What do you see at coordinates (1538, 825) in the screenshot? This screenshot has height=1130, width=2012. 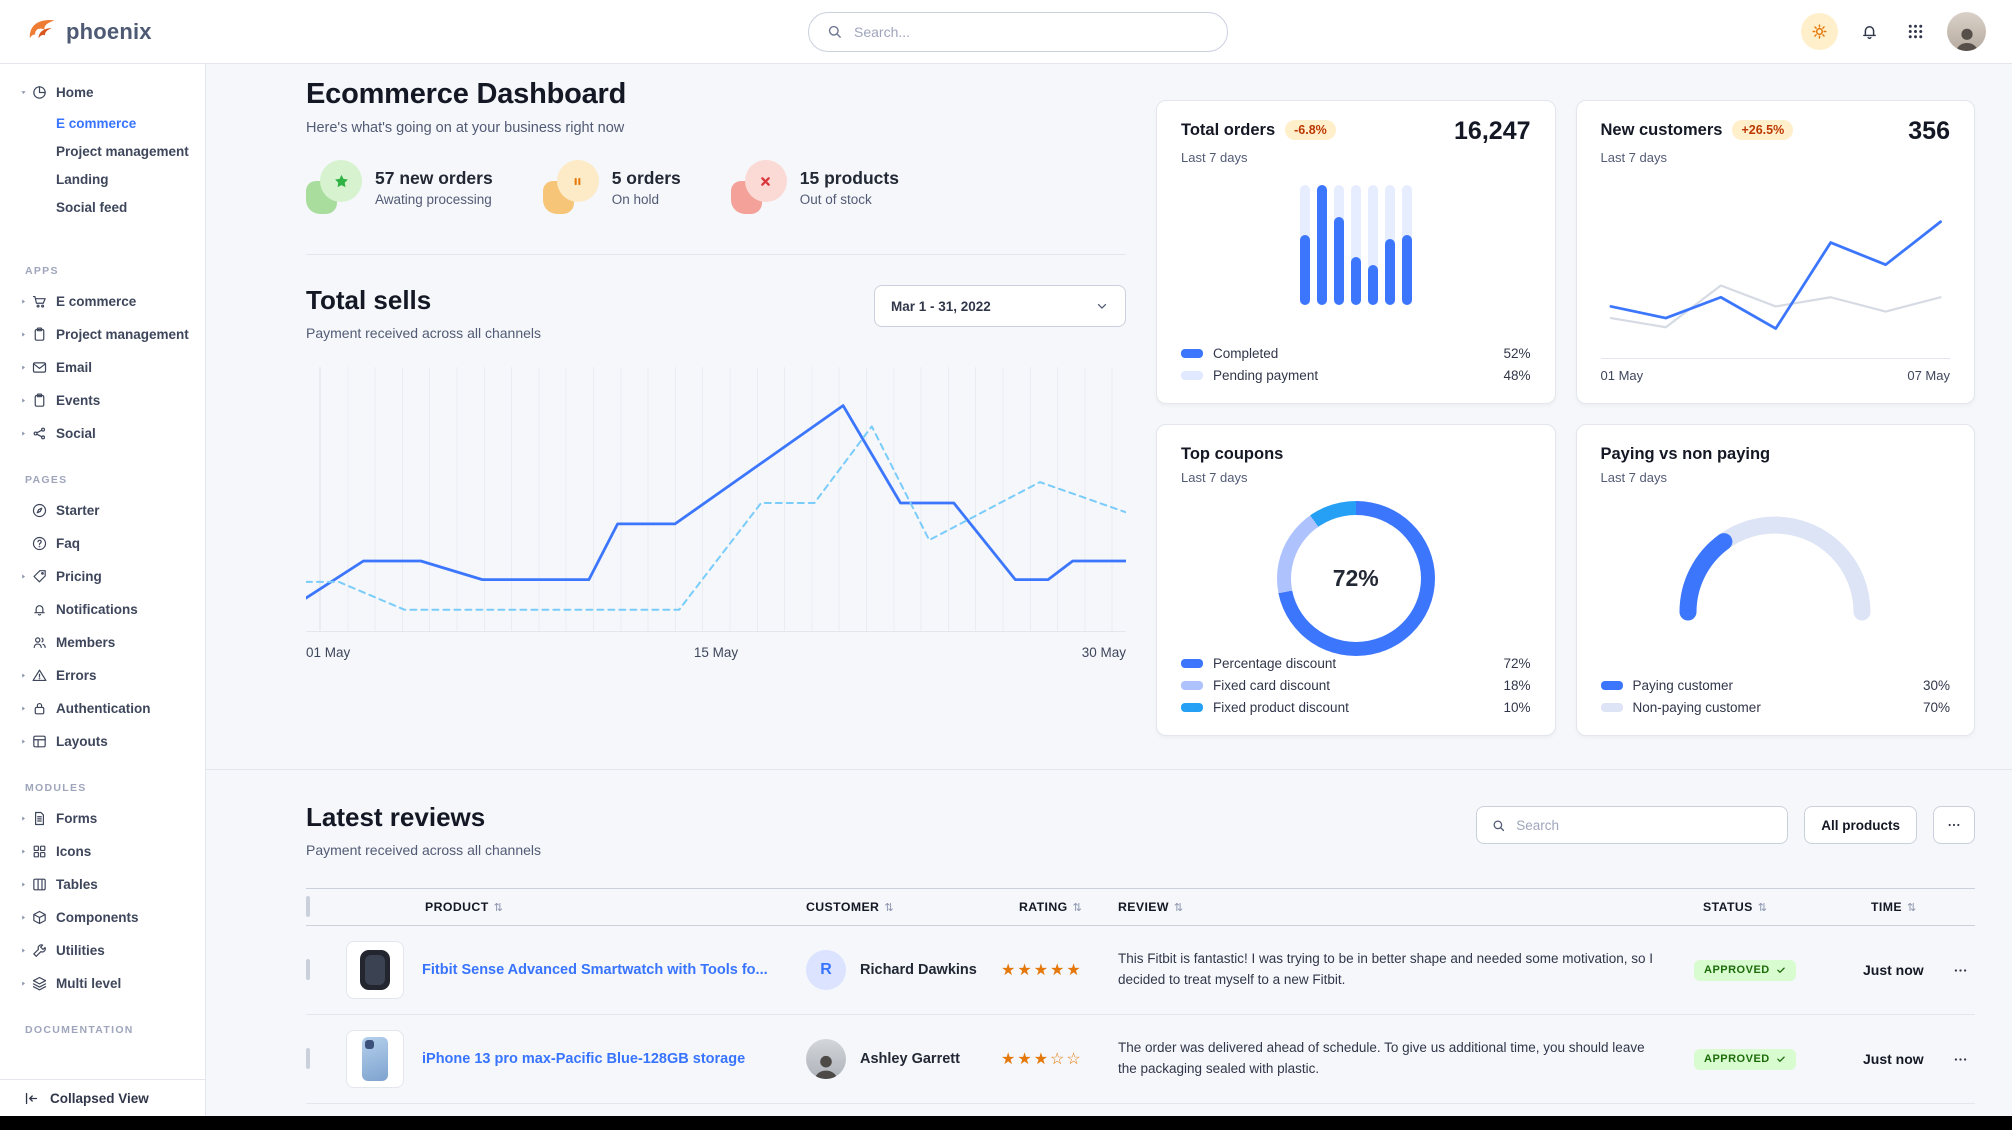 I see `reviews-search-placeholder: Search` at bounding box center [1538, 825].